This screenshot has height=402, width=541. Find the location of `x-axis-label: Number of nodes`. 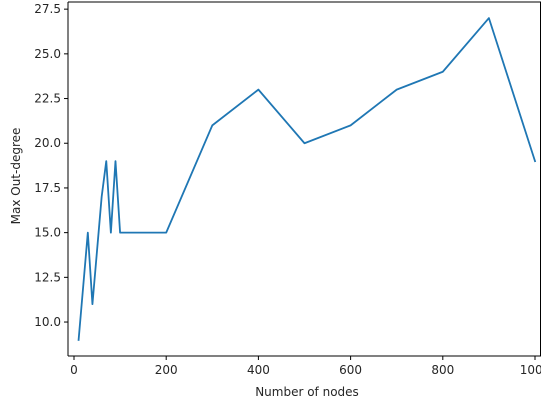

x-axis-label: Number of nodes is located at coordinates (307, 392).